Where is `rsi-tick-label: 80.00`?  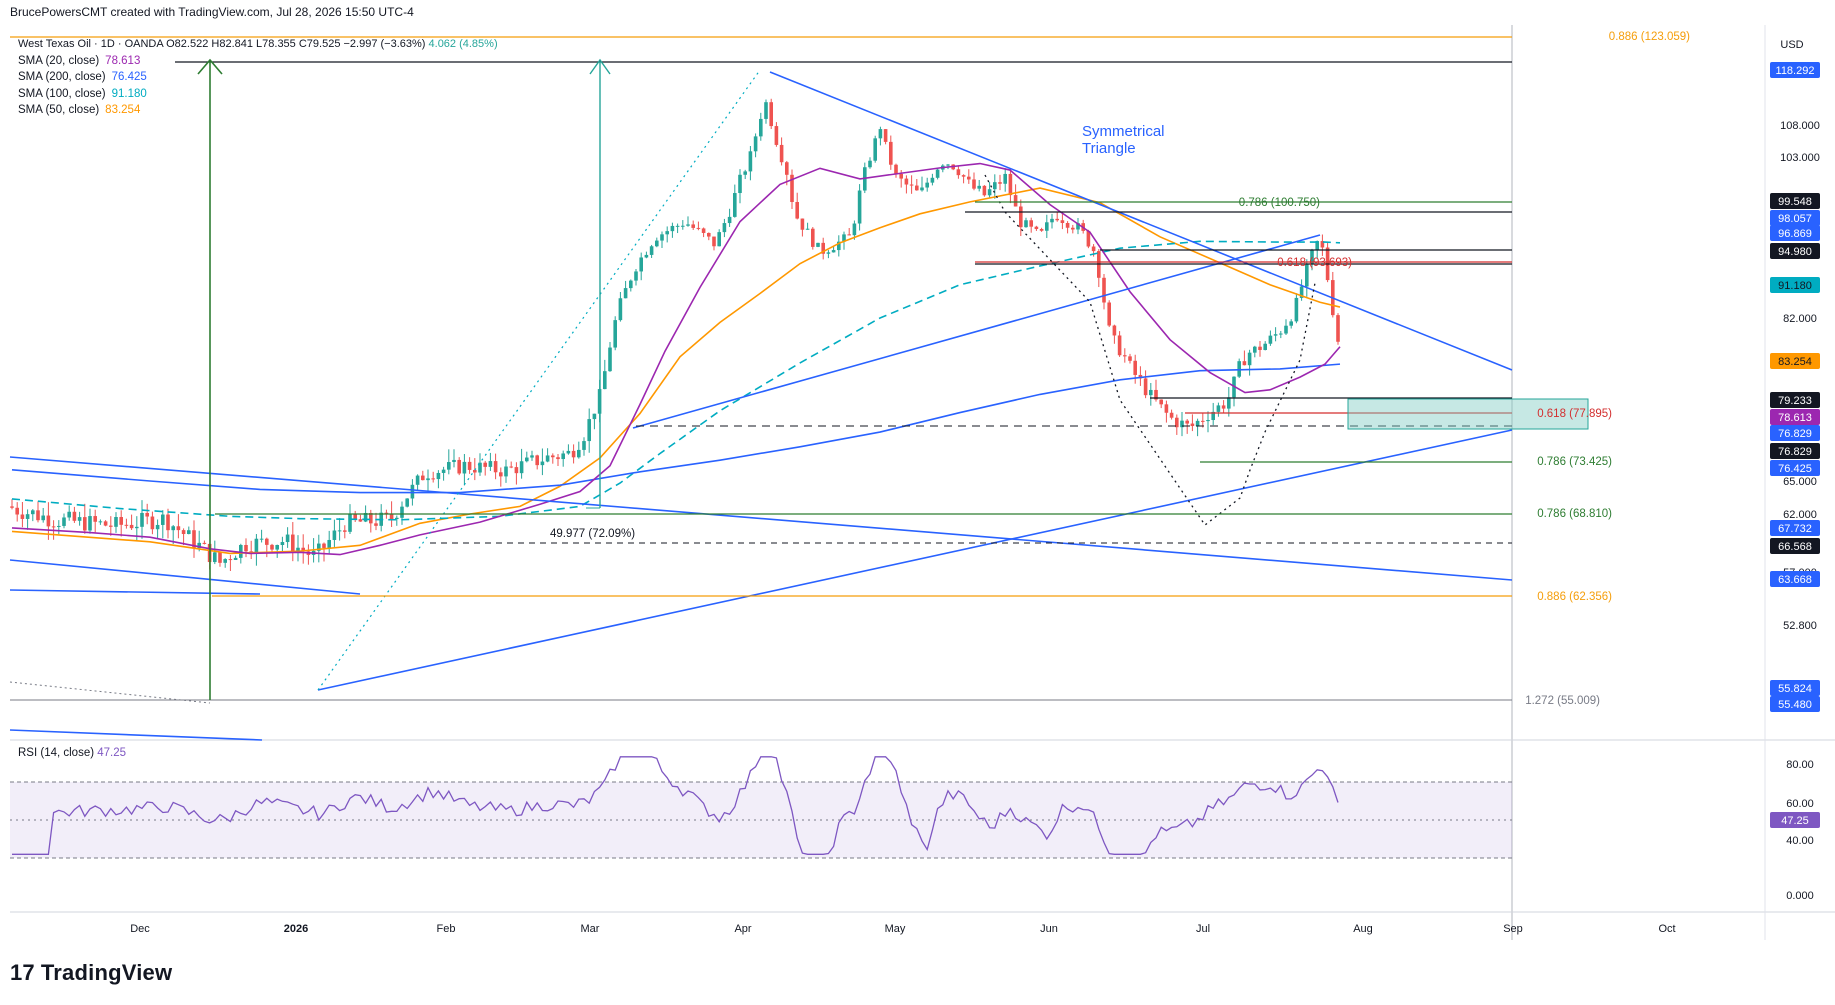
rsi-tick-label: 80.00 is located at coordinates (1800, 765).